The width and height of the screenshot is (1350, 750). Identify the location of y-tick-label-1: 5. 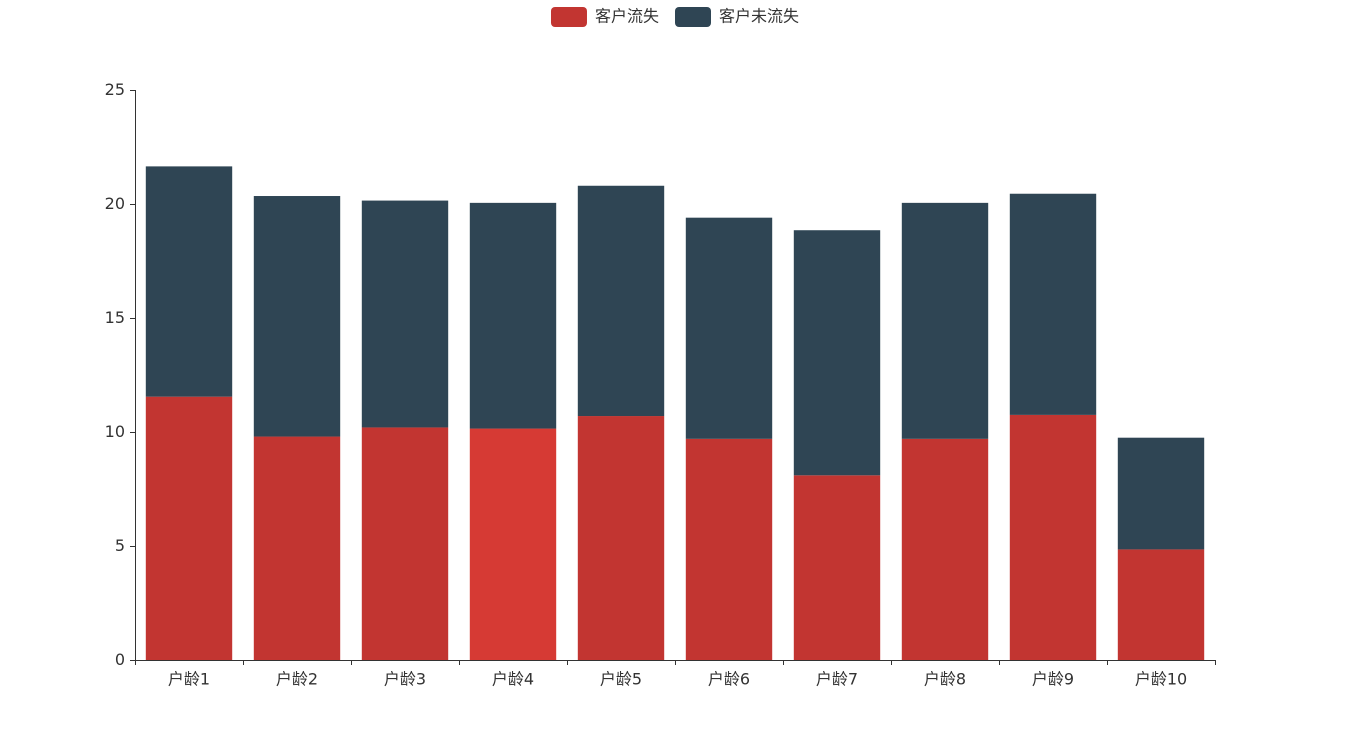
(120, 545).